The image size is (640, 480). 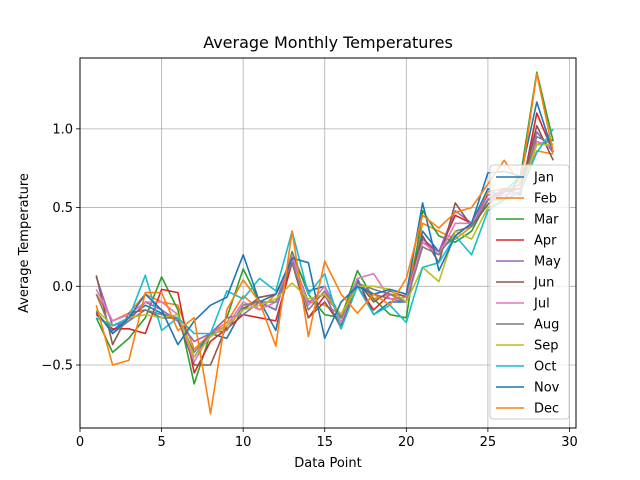 I want to click on x-tick-label: 10, so click(x=243, y=442).